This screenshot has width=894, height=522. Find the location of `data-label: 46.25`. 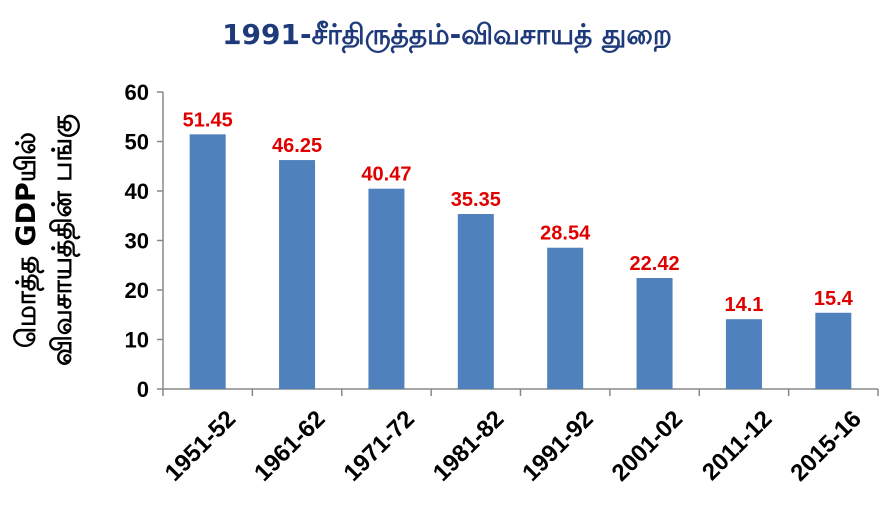

data-label: 46.25 is located at coordinates (297, 146).